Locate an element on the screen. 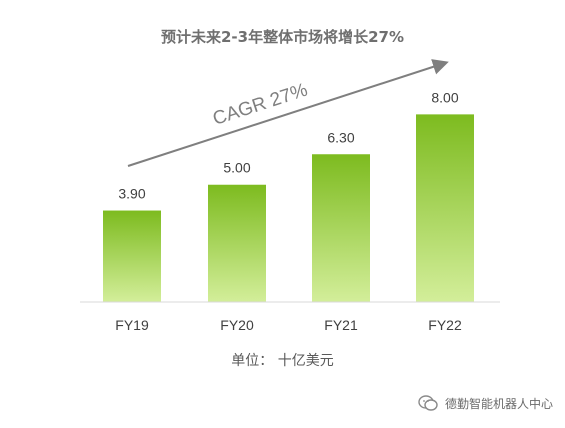 The image size is (565, 428). watermark: 德勤智能机器人中心 is located at coordinates (485, 403).